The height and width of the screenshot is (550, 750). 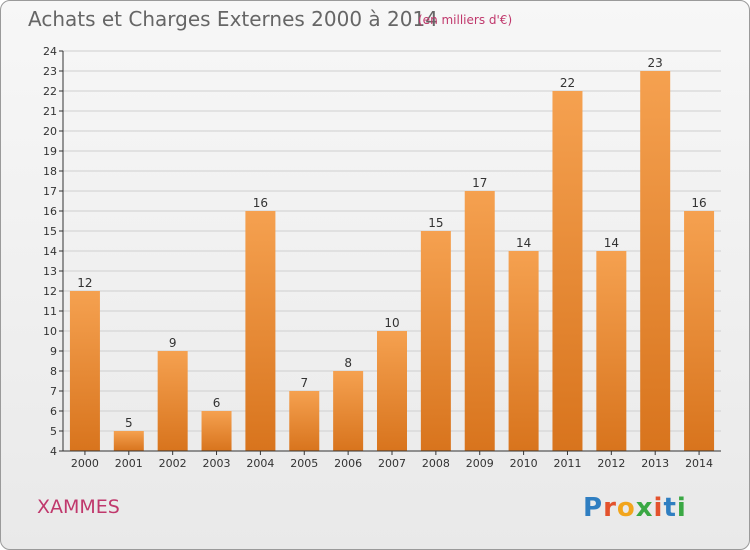 I want to click on bar-value-label: 12, so click(x=84, y=283).